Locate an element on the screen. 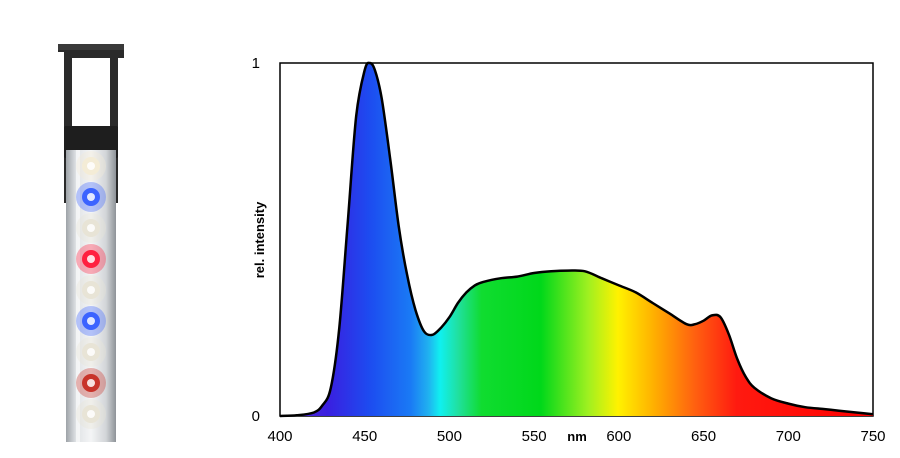  y-axis-ticks: 01 is located at coordinates (256, 240).